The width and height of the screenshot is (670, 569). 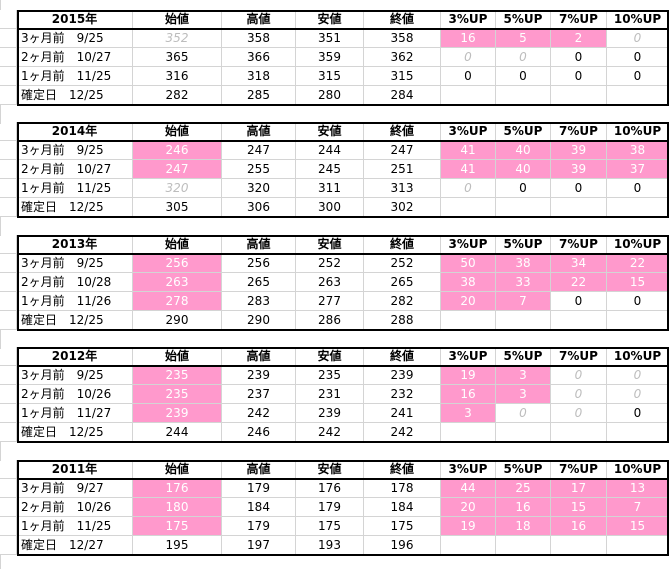 What do you see at coordinates (259, 150) in the screenshot?
I see `value-cell: 247` at bounding box center [259, 150].